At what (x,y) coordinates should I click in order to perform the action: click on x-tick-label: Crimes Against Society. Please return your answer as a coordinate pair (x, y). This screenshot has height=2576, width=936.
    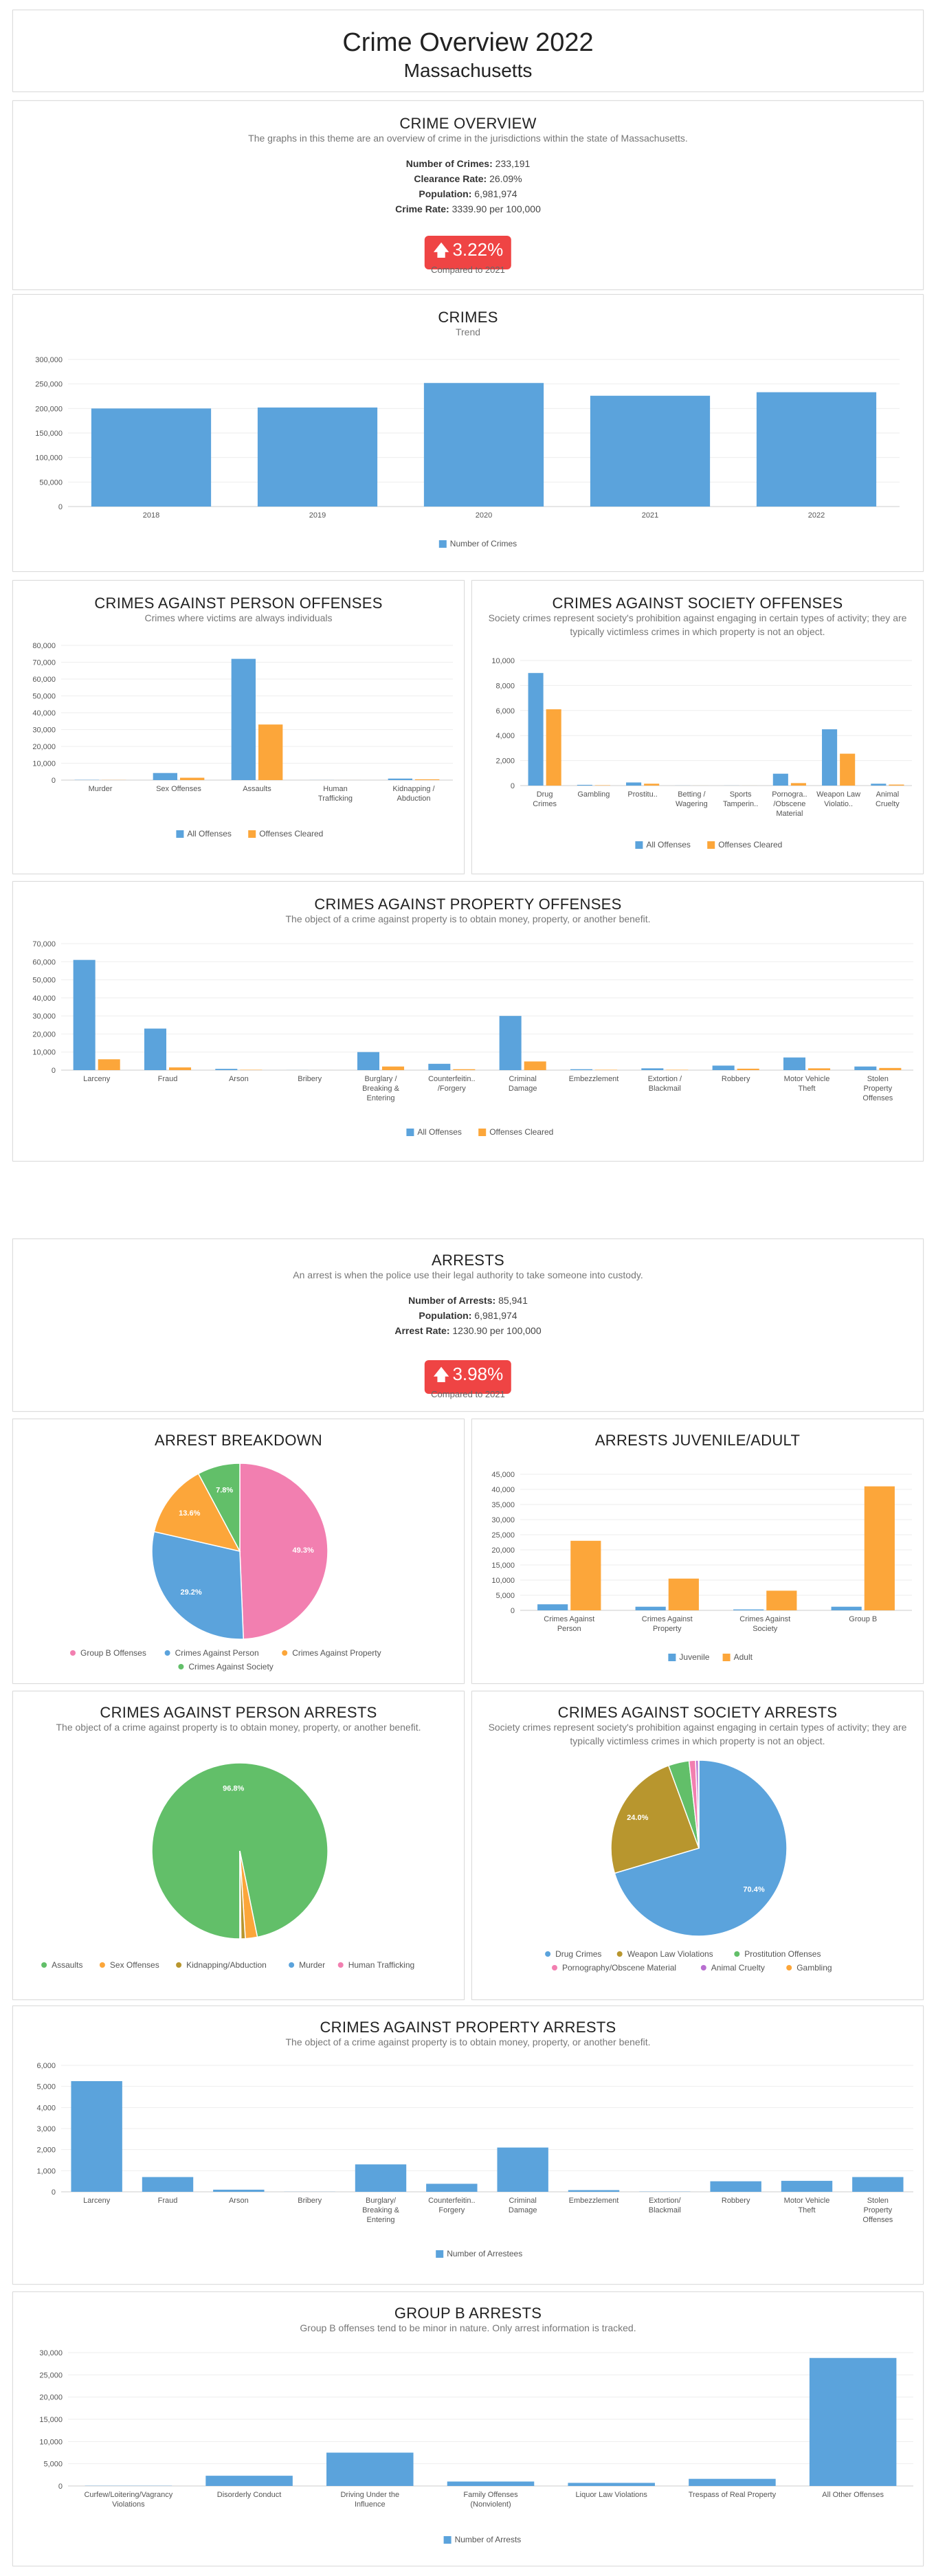
    Looking at the image, I should click on (764, 1624).